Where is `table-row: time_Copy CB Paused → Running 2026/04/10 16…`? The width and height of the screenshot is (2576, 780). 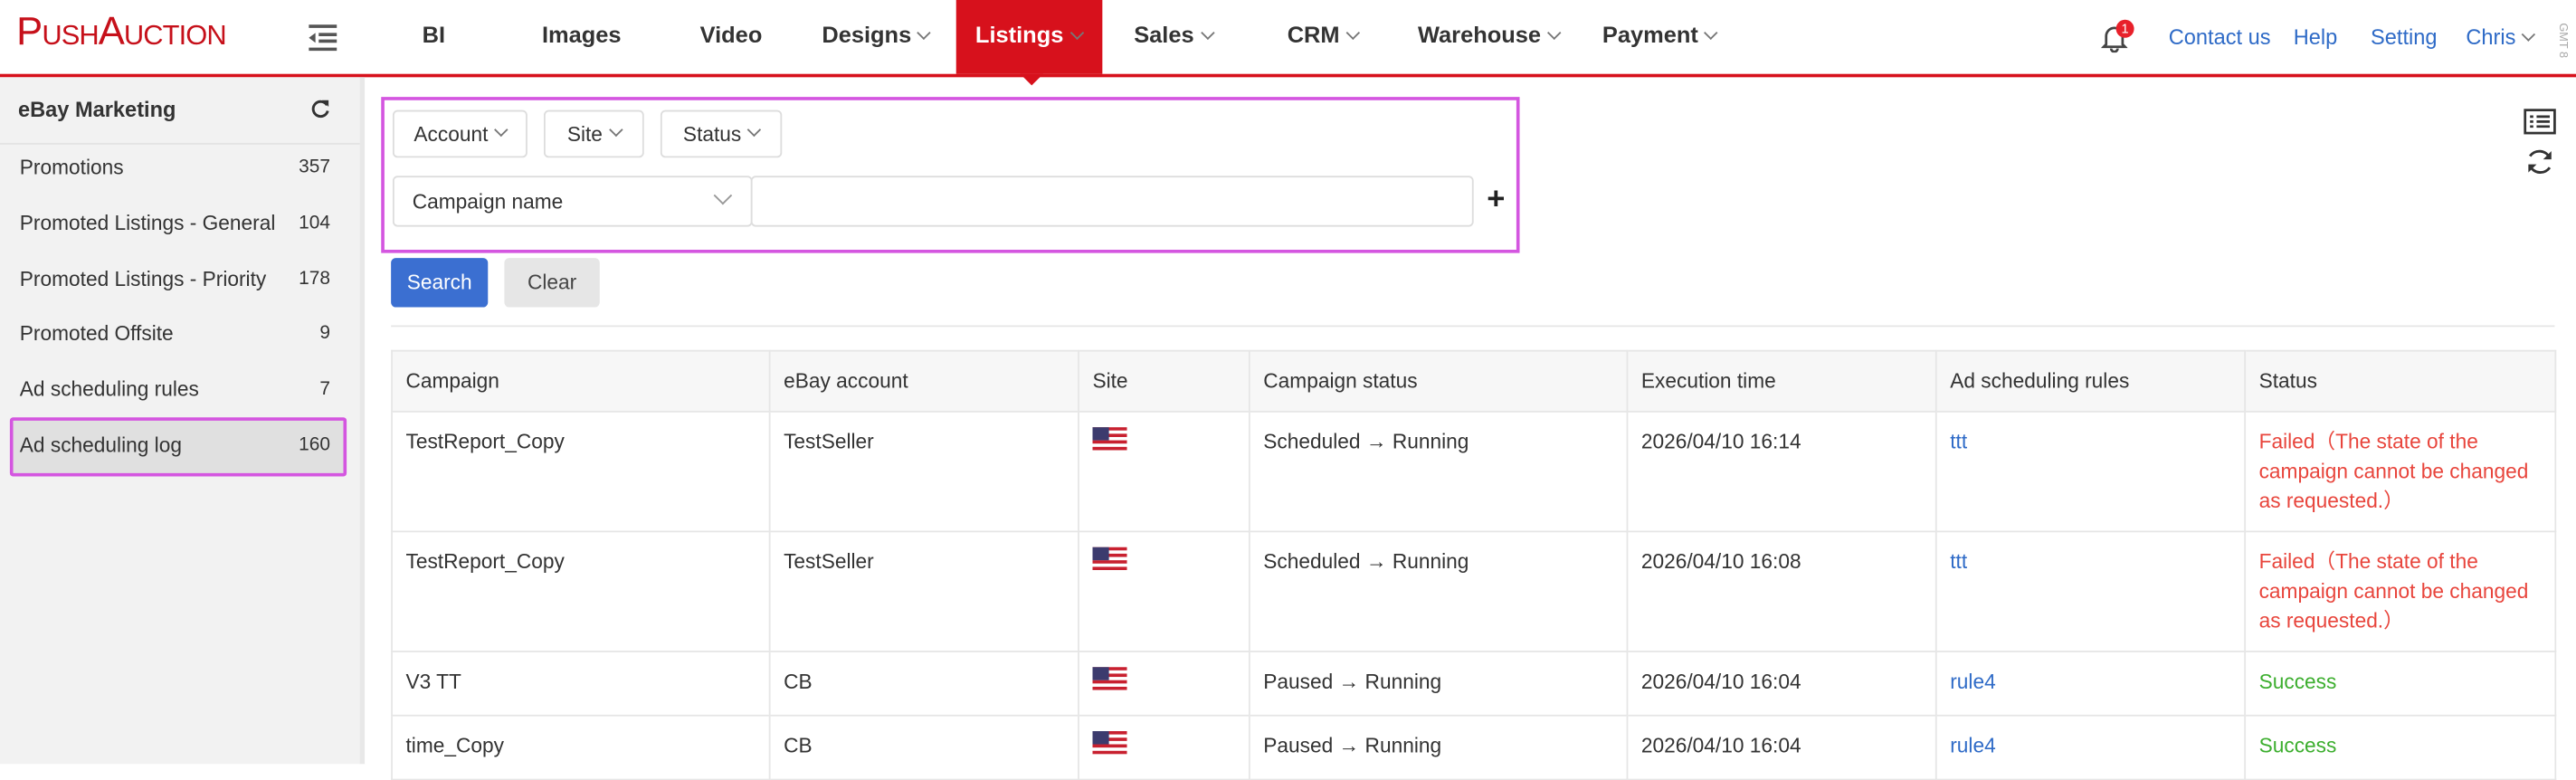 table-row: time_Copy CB Paused → Running 2026/04/10 16… is located at coordinates (1474, 747).